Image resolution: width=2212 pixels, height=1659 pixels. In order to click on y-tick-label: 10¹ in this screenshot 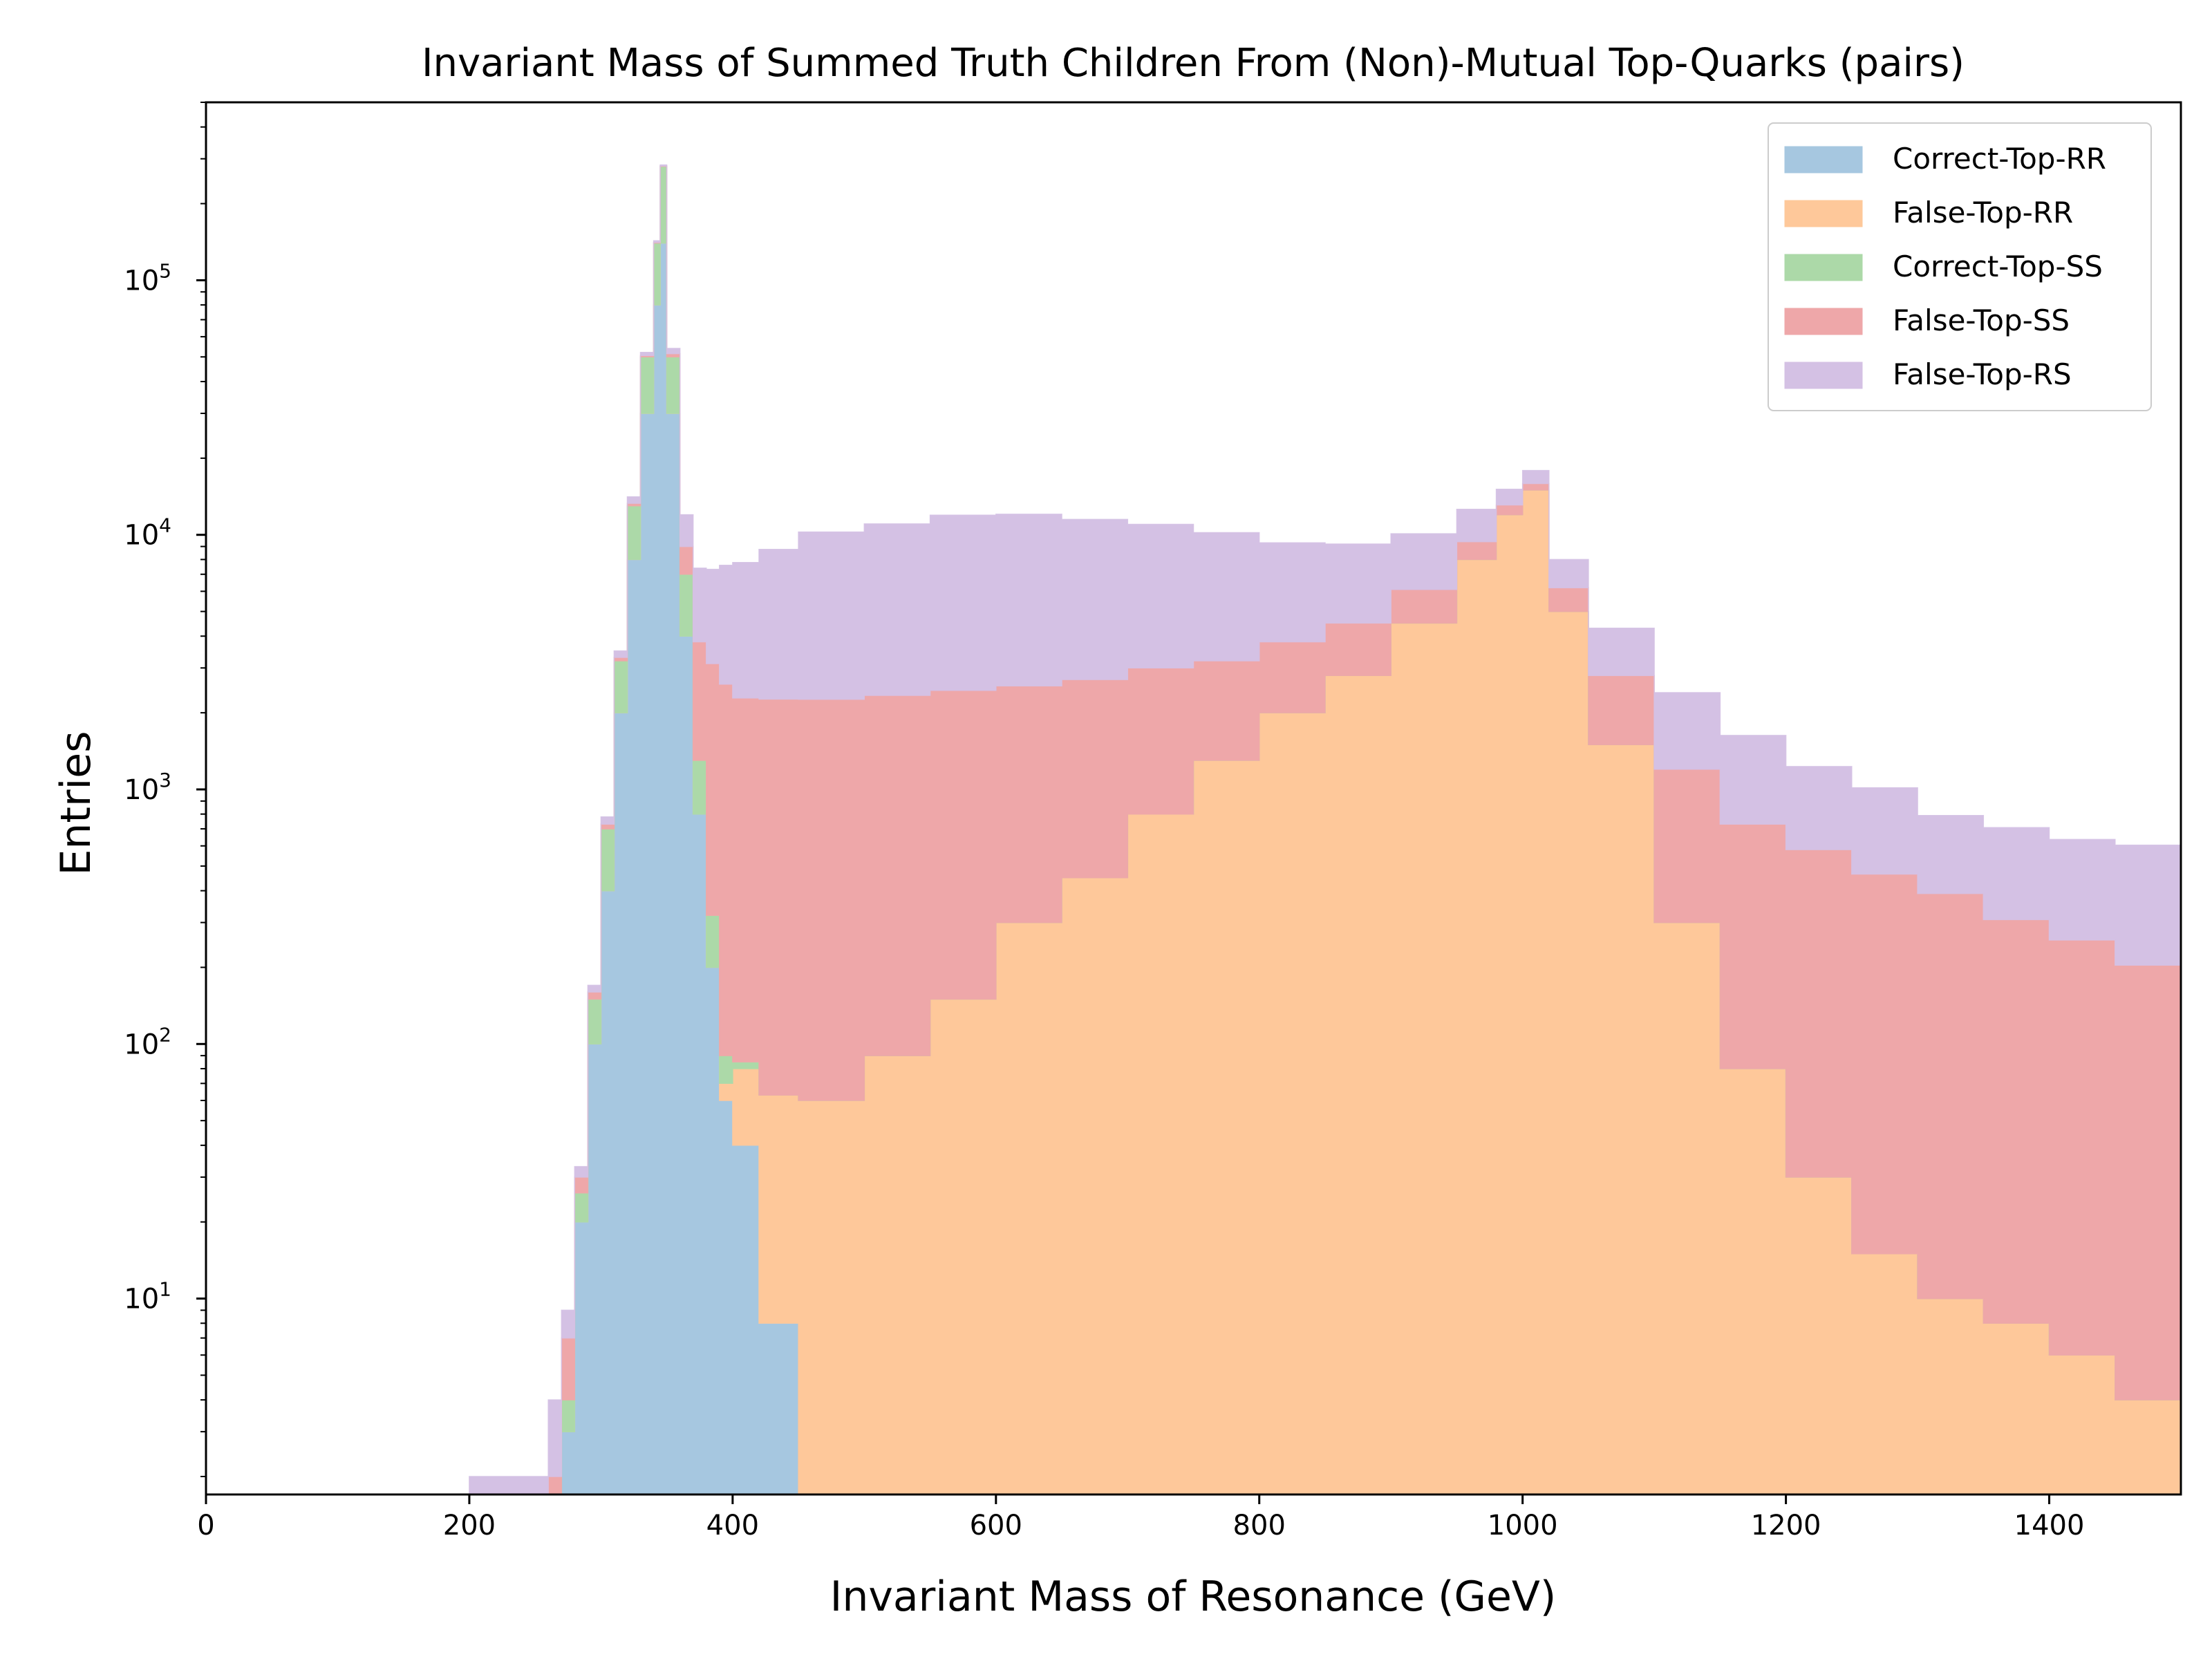, I will do `click(147, 1296)`.